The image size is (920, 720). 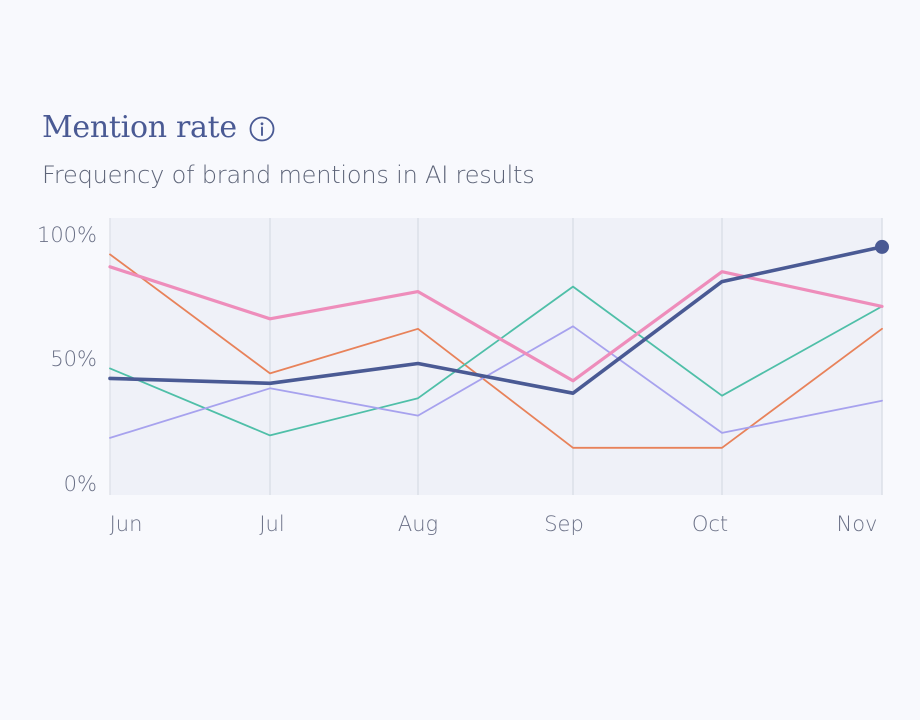 I want to click on x-tick-label: Nov, so click(x=857, y=524).